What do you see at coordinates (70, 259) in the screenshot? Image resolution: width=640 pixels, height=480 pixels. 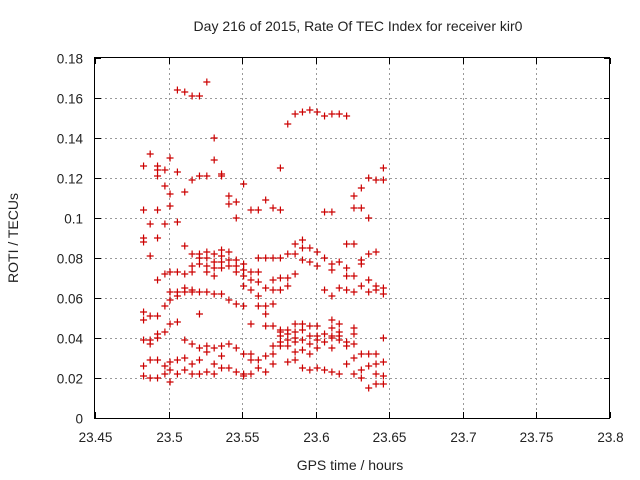 I see `y-tick-label: 0.08` at bounding box center [70, 259].